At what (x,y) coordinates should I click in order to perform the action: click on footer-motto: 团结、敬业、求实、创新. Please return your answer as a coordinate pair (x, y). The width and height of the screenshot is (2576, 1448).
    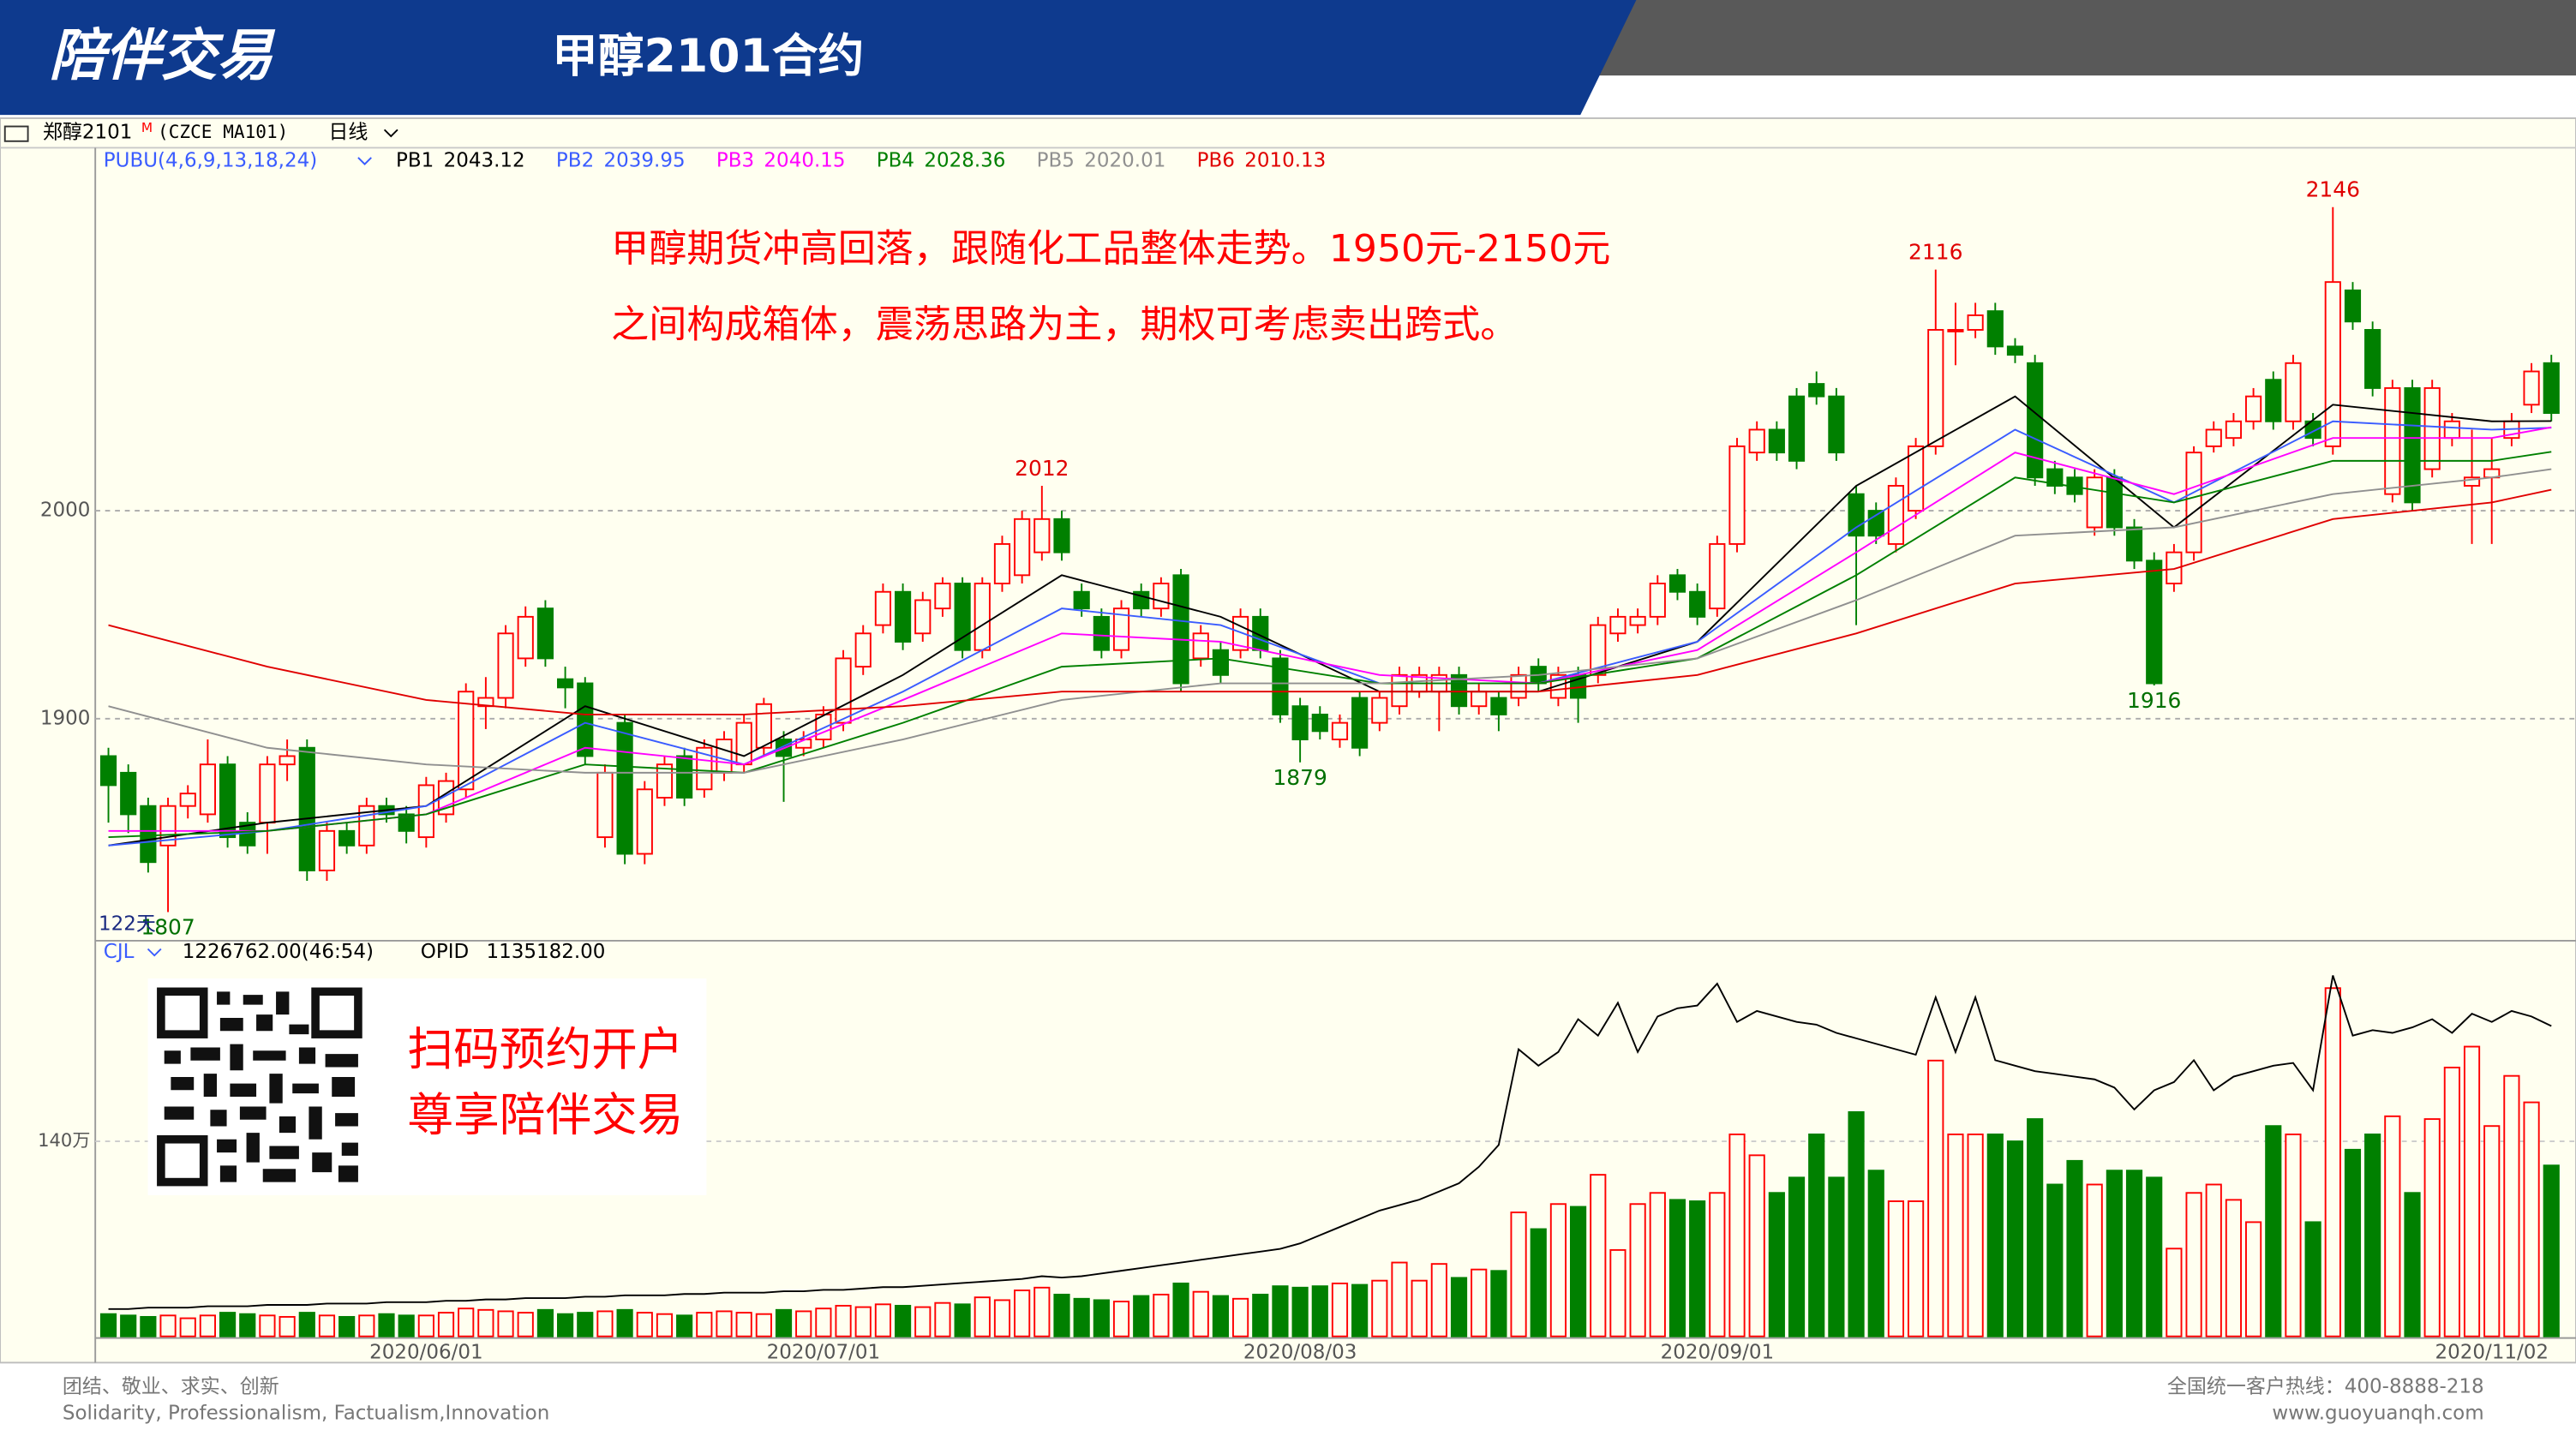
    Looking at the image, I should click on (171, 1387).